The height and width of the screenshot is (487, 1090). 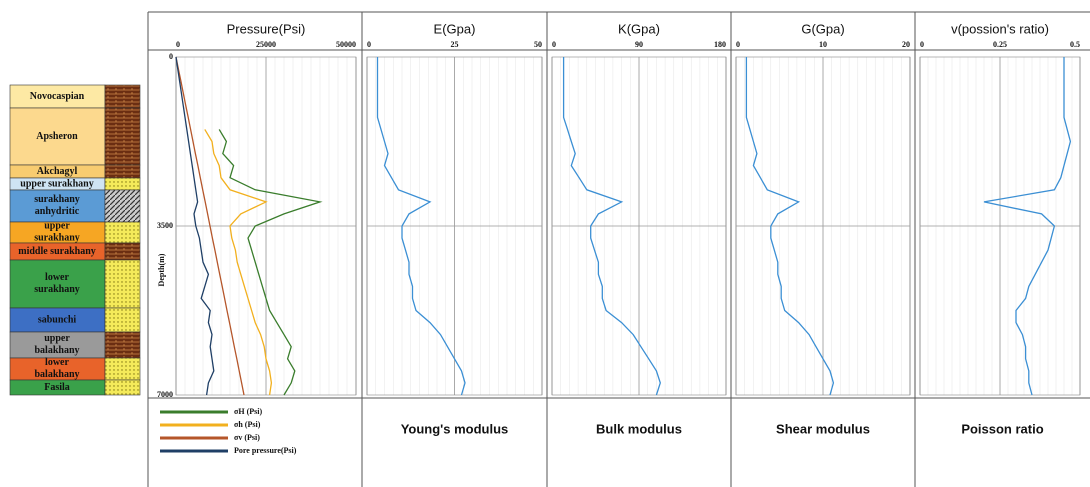 I want to click on x-tick-label: 10, so click(x=823, y=44).